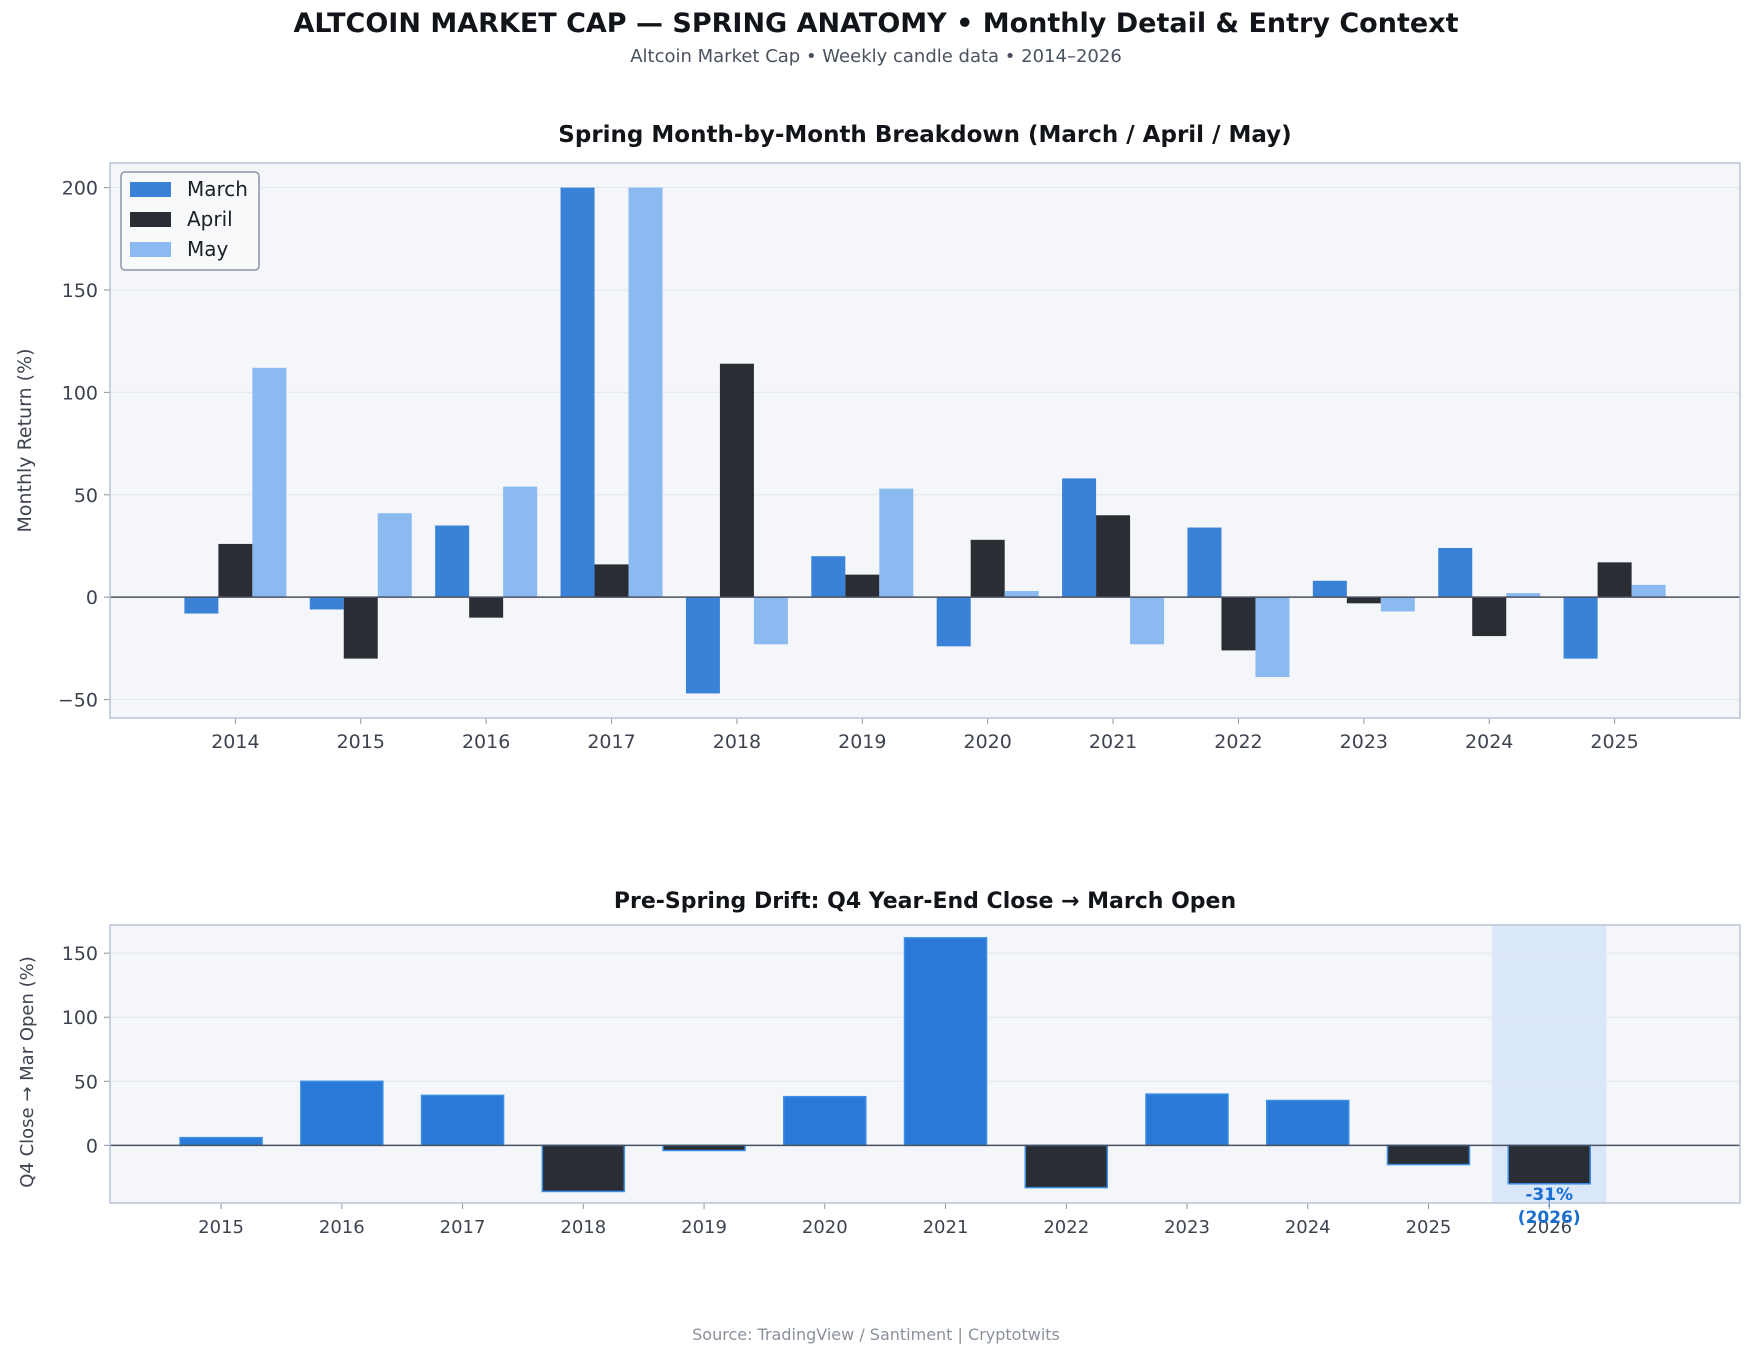 The width and height of the screenshot is (1752, 1359). What do you see at coordinates (1489, 617) in the screenshot?
I see `bar-april-2024` at bounding box center [1489, 617].